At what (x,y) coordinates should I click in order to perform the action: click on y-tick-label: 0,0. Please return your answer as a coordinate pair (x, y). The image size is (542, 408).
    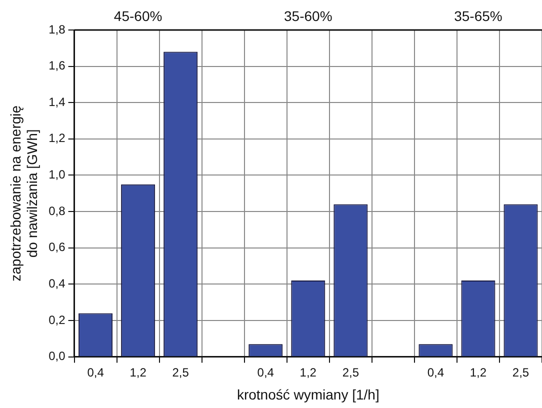
    Looking at the image, I should click on (57, 356).